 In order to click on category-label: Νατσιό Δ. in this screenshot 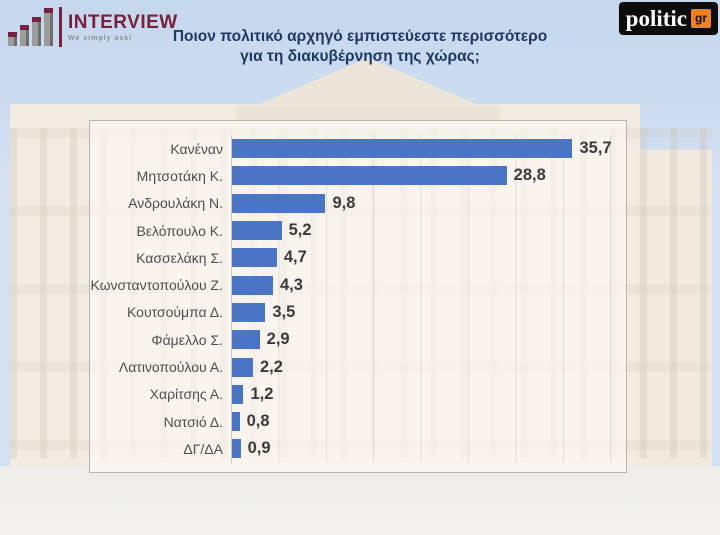, I will do `click(193, 421)`.